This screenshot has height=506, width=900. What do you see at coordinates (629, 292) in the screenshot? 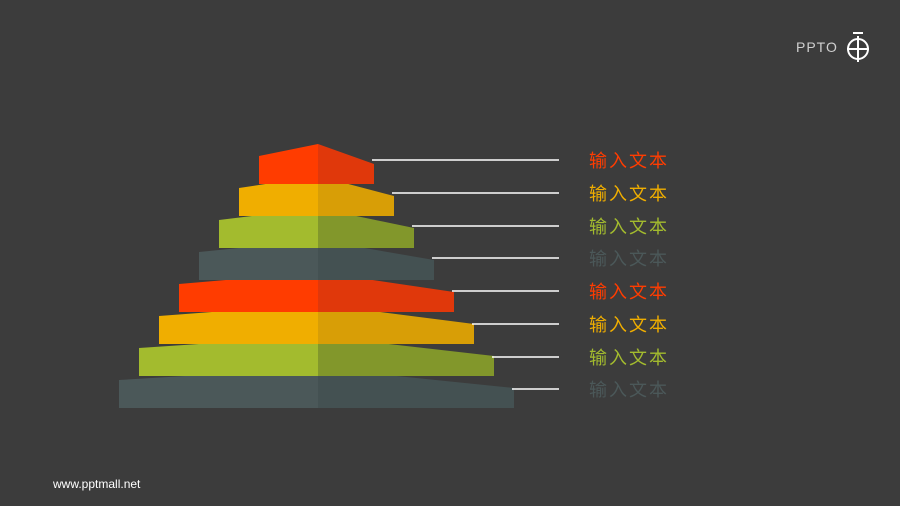
I see `tier-label-5: 输入文本` at bounding box center [629, 292].